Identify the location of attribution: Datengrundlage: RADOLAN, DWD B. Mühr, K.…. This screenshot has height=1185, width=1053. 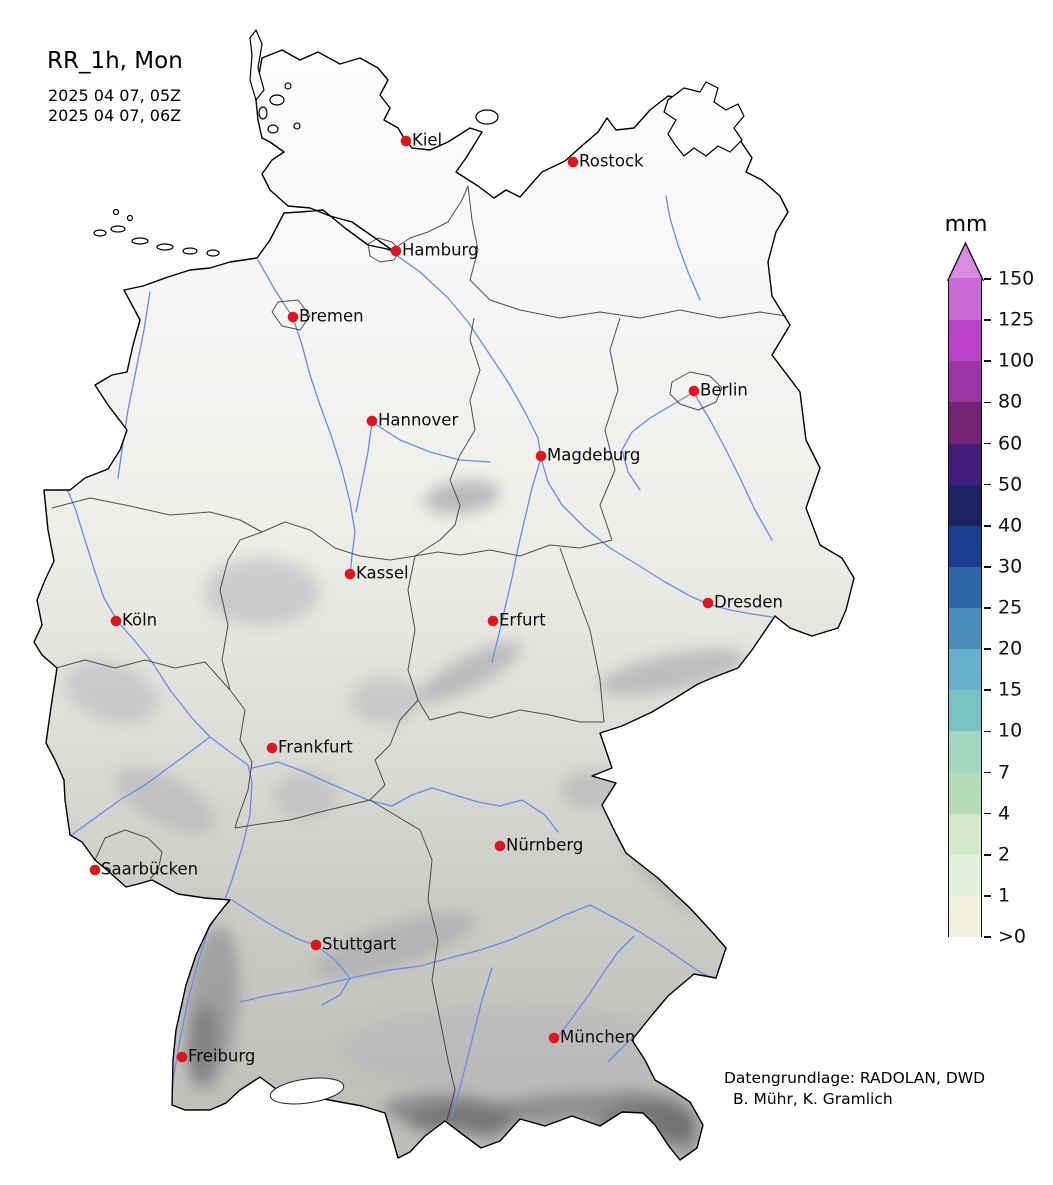
(854, 1089).